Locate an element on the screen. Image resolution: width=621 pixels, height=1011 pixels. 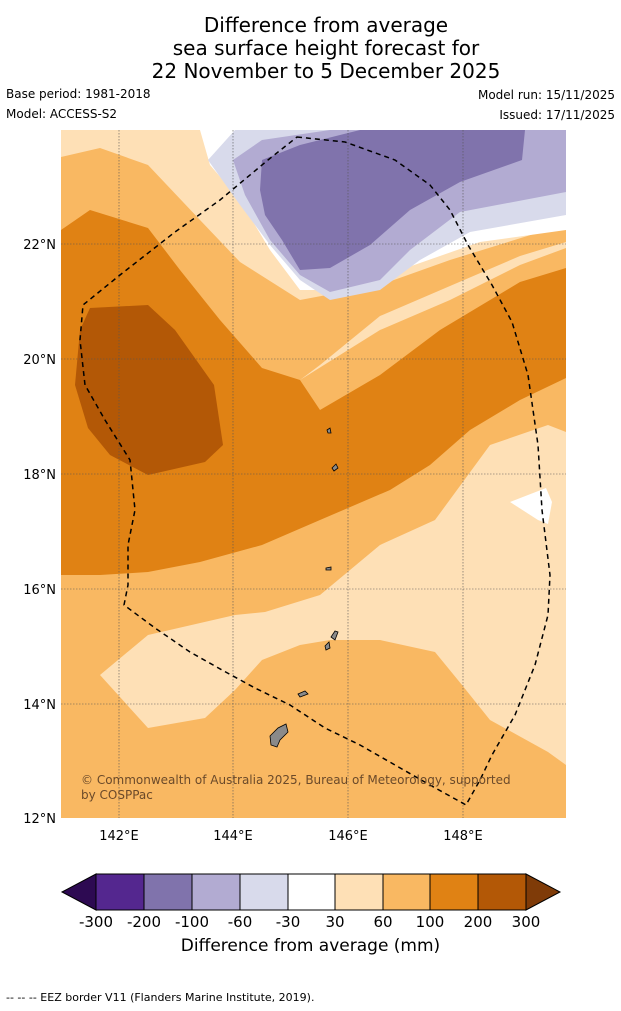
lon-label-146e: 146°E is located at coordinates (348, 836).